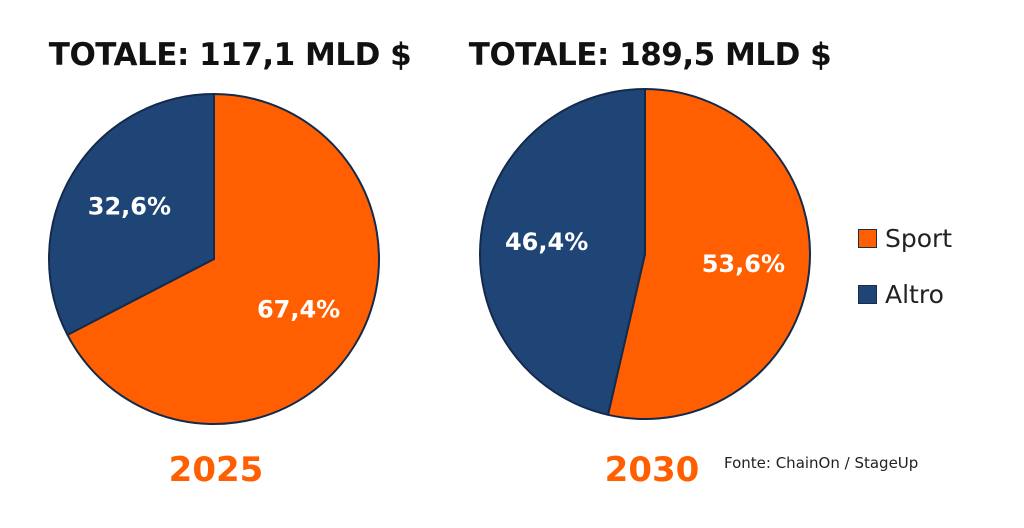 The width and height of the screenshot is (1024, 528). Describe the element at coordinates (743, 264) in the screenshot. I see `slice-label-sport-2030: 53,6%` at that location.